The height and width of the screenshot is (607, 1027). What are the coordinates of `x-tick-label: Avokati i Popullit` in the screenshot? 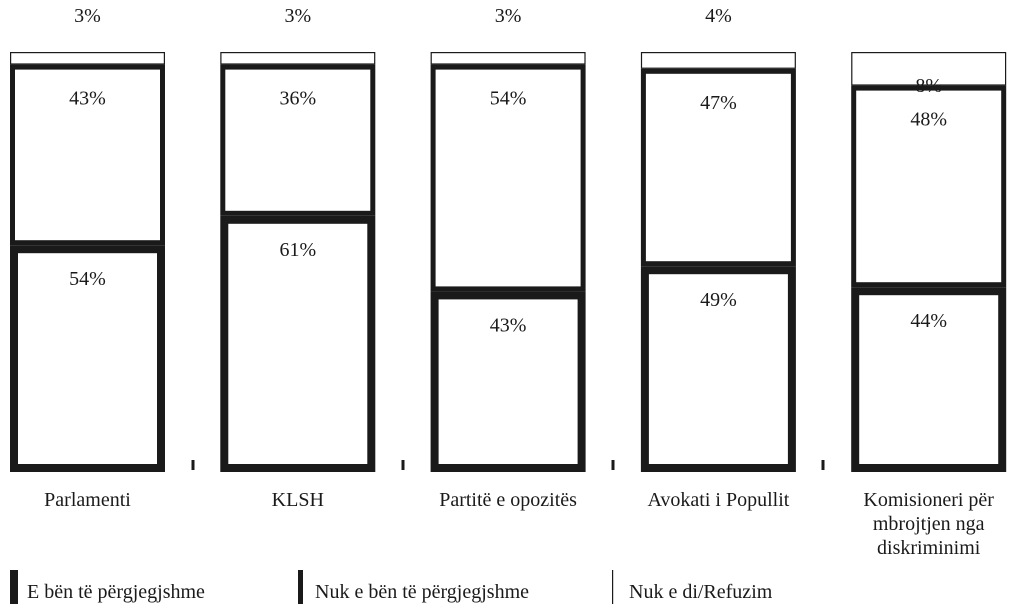 It's located at (718, 500).